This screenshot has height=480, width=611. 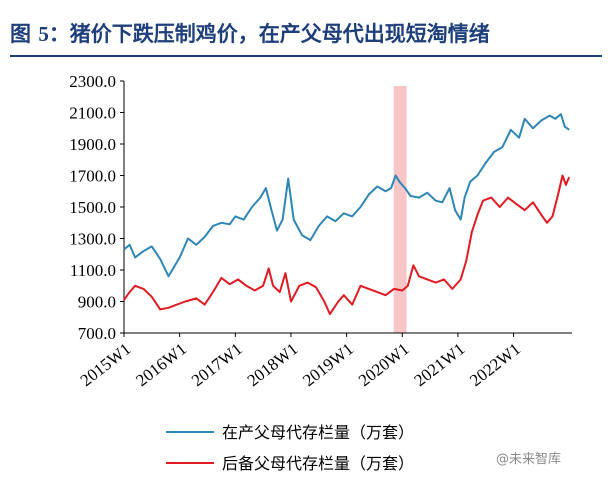 I want to click on legend-label-2: 后备父母代存栏量（万套）, so click(x=318, y=463).